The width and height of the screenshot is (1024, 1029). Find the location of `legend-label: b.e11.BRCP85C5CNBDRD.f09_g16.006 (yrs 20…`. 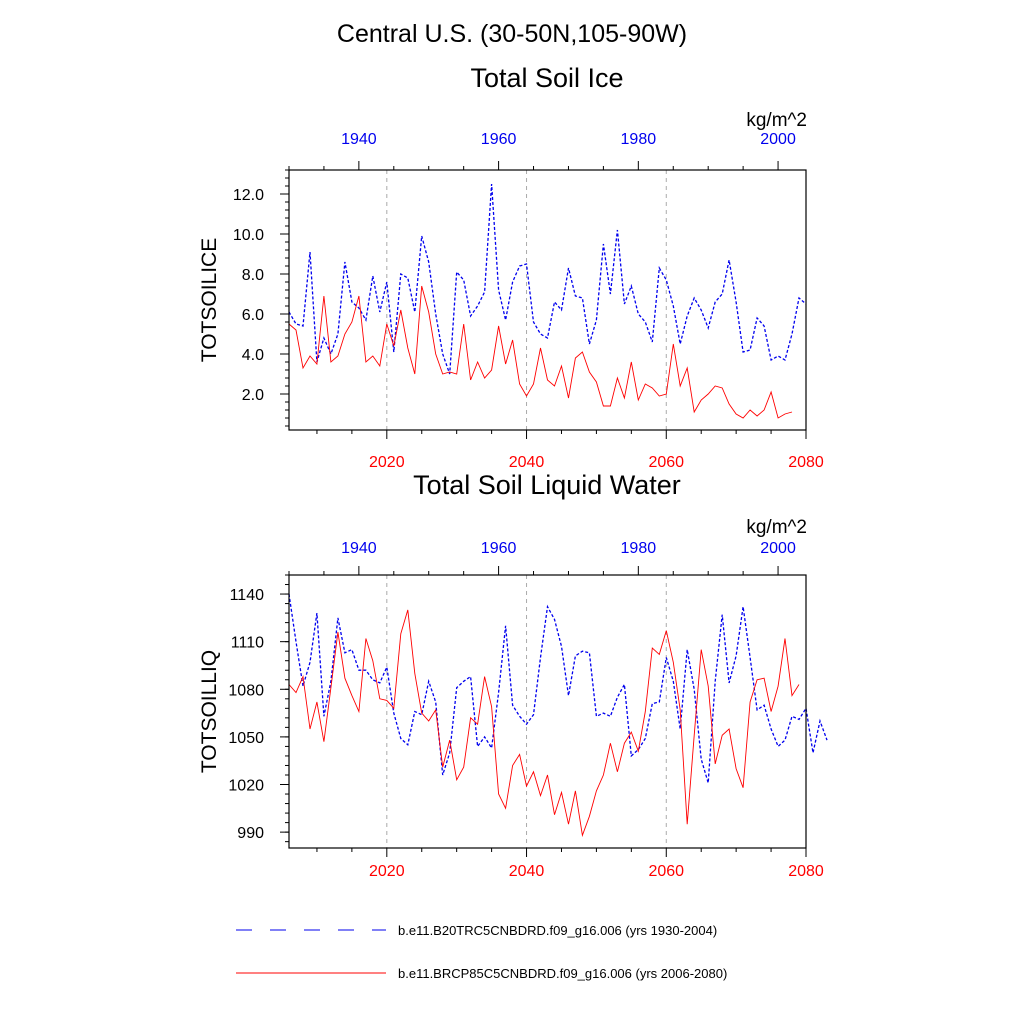

legend-label: b.e11.BRCP85C5CNBDRD.f09_g16.006 (yrs 20… is located at coordinates (562, 973).